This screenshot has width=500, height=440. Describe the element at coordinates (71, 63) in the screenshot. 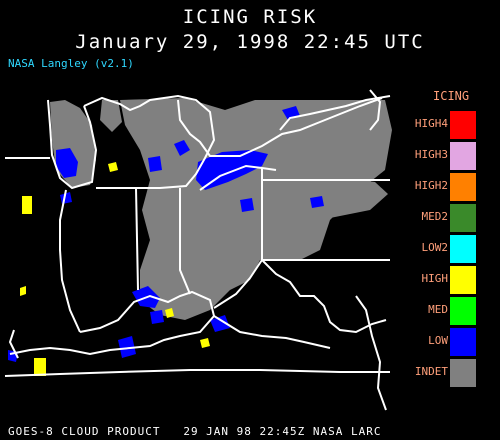

I see `version-label: NASA Langley (v2.1)` at that location.